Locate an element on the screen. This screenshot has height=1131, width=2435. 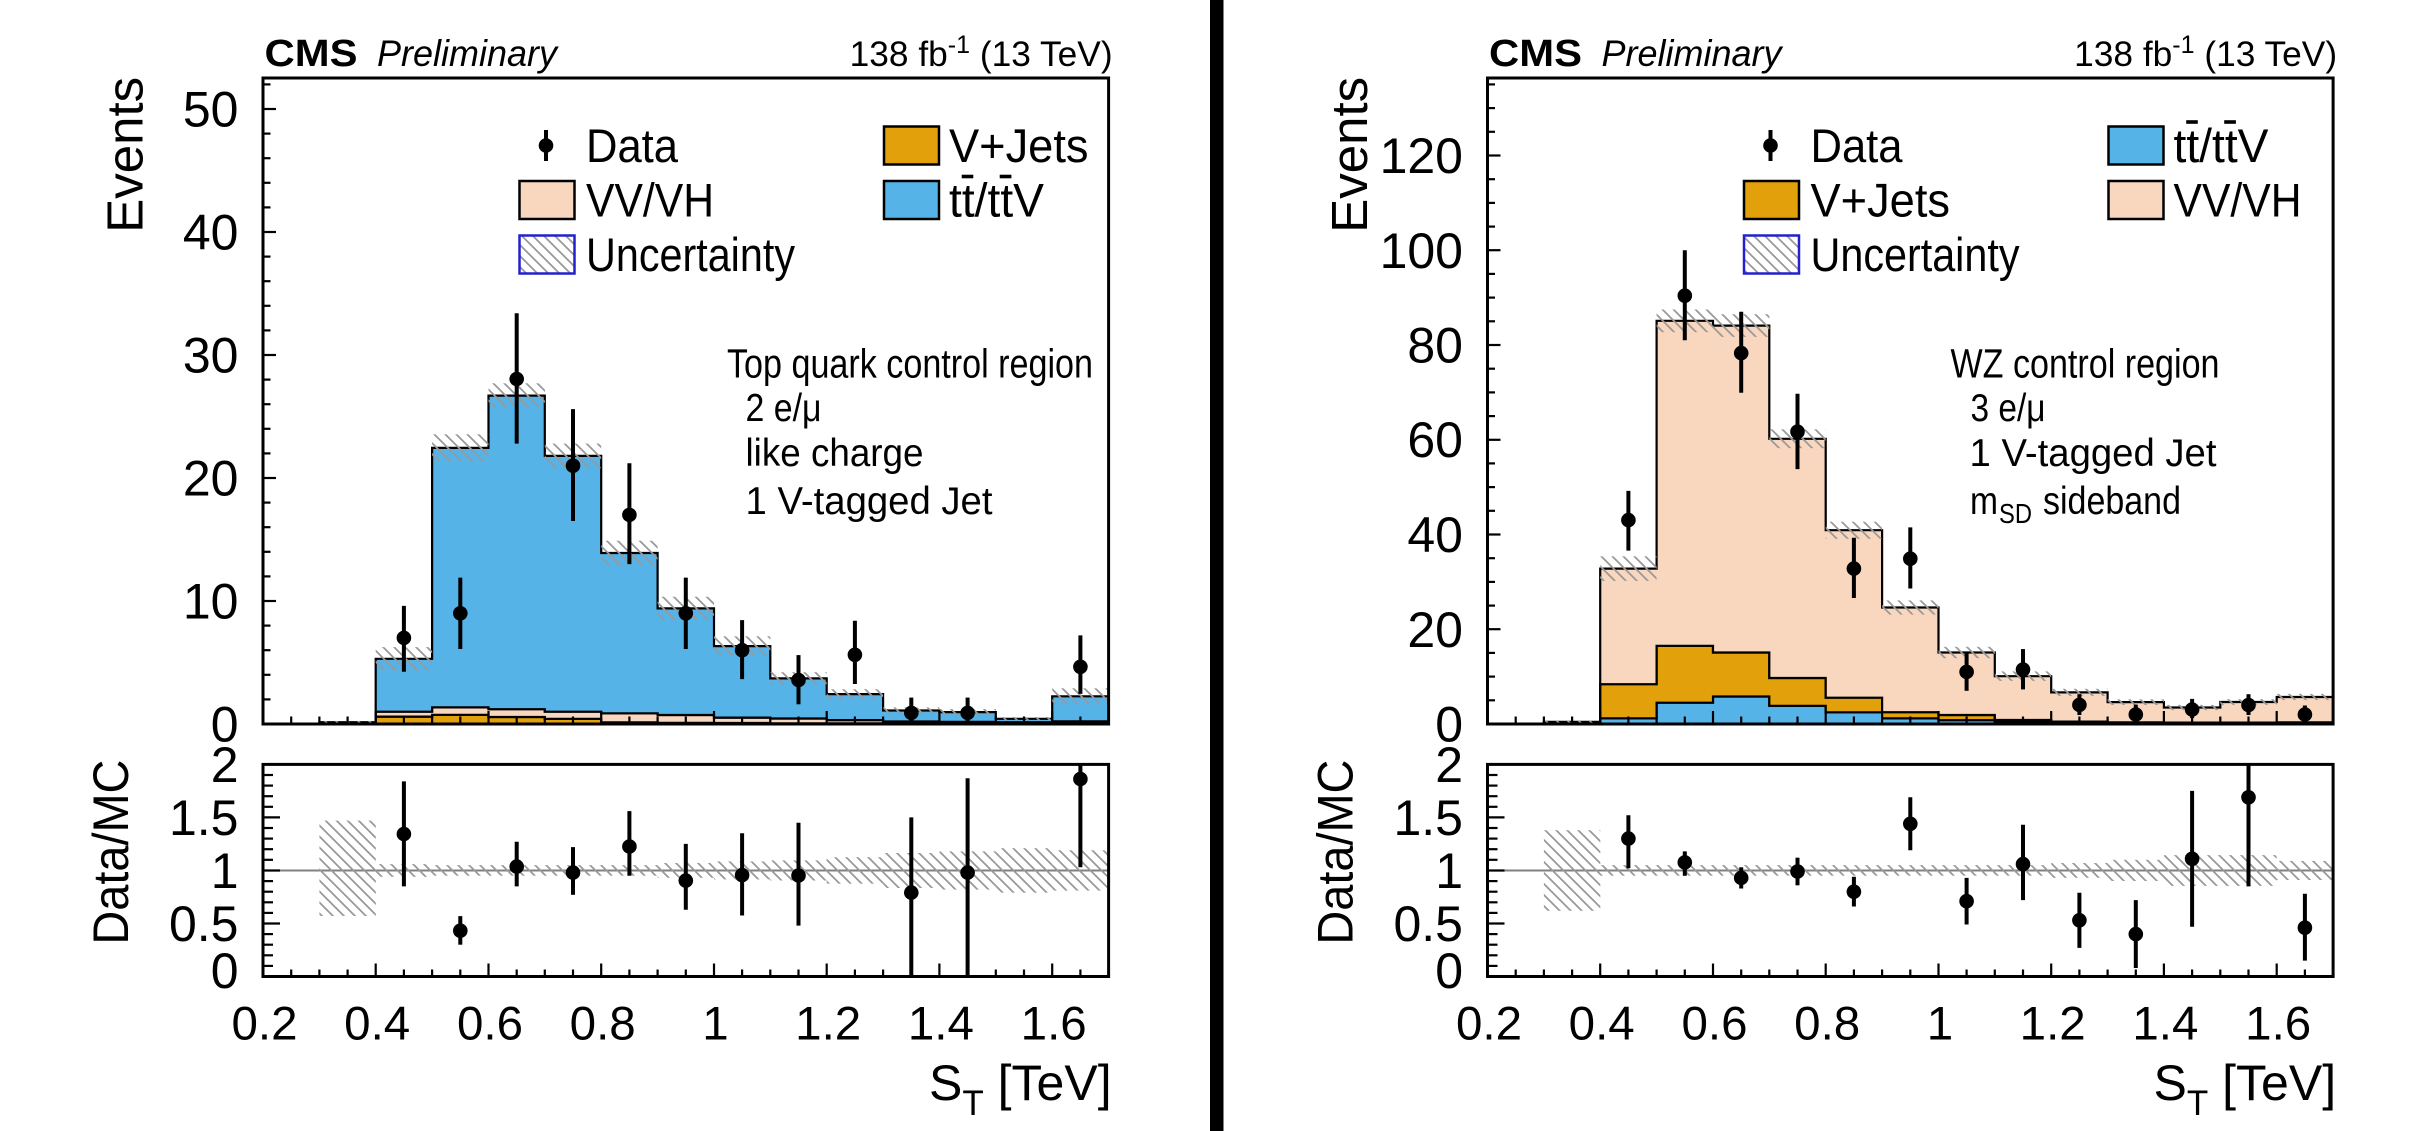
svg-text: 60 is located at coordinates (1435, 440).